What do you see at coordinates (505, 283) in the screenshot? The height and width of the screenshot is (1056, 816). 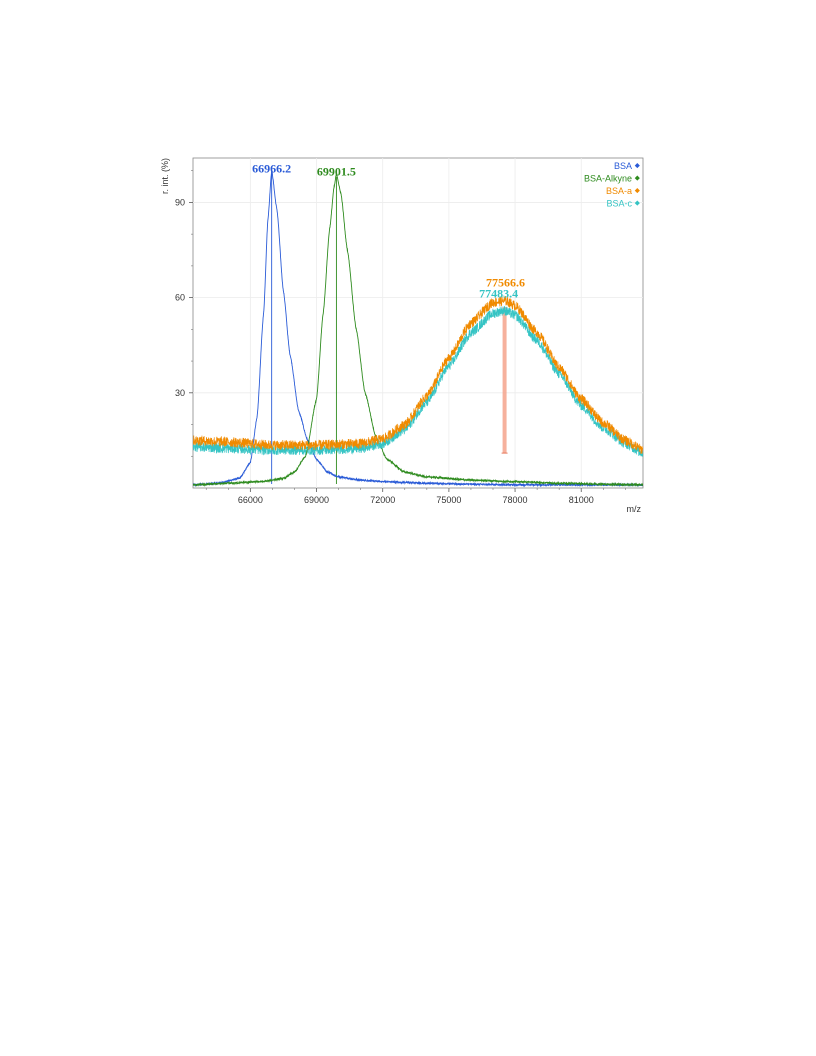 I see `peak-label-bsa-a: 77566.6` at bounding box center [505, 283].